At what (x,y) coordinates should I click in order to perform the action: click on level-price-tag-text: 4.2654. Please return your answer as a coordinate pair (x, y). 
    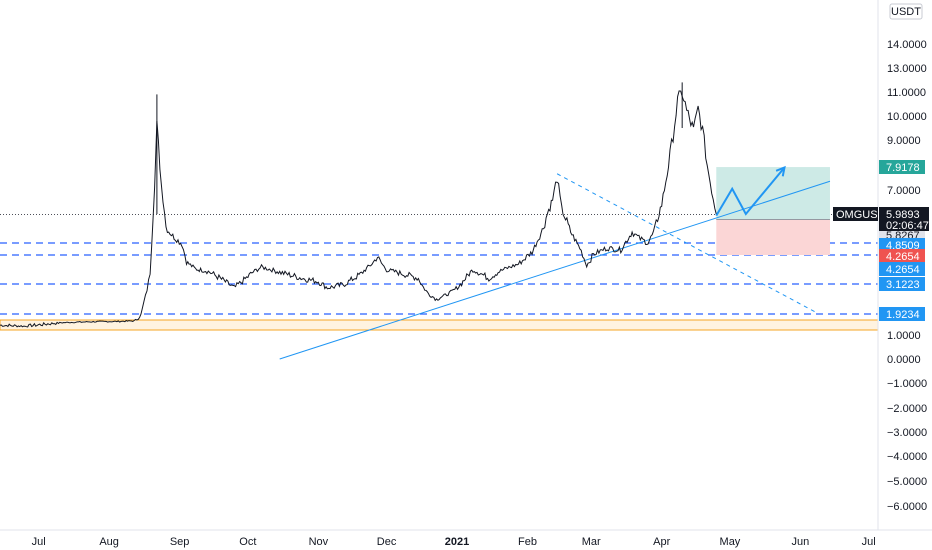
    Looking at the image, I should click on (903, 270).